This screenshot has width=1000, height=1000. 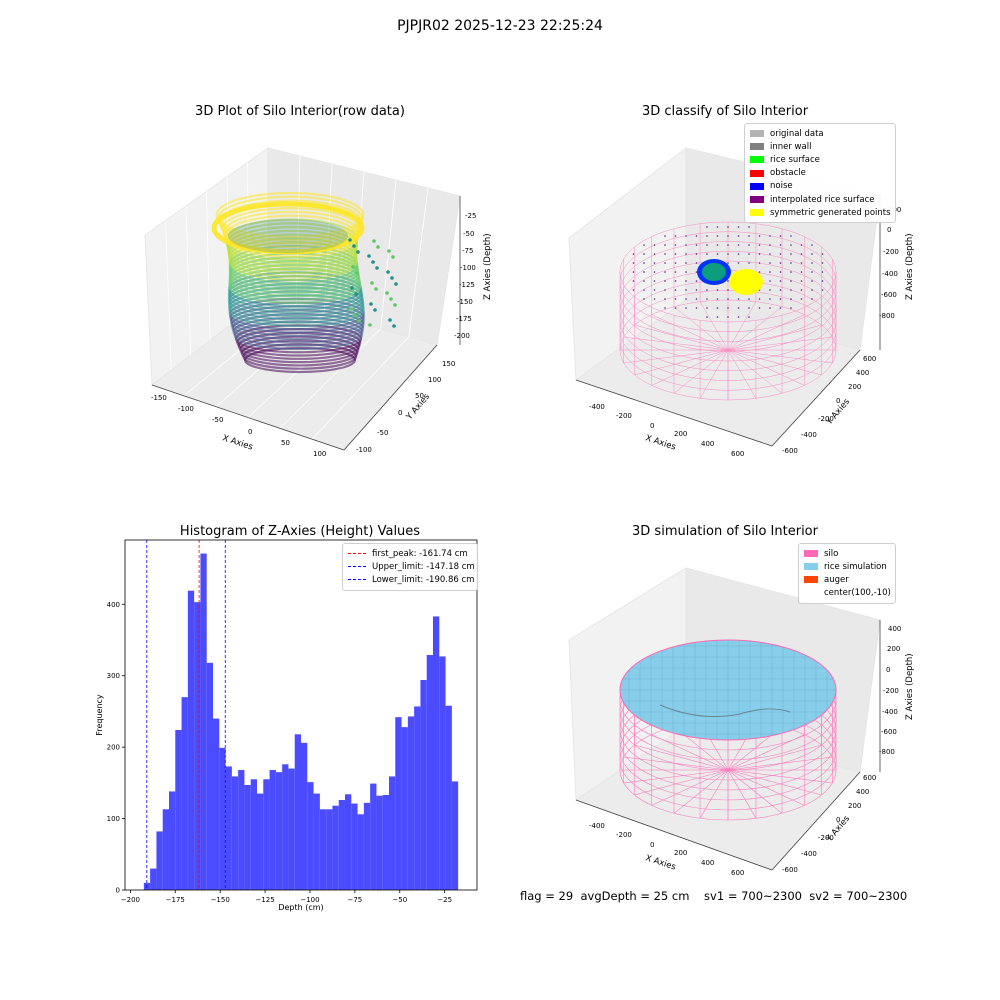 I want to click on simulation-xtick: 200, so click(x=680, y=853).